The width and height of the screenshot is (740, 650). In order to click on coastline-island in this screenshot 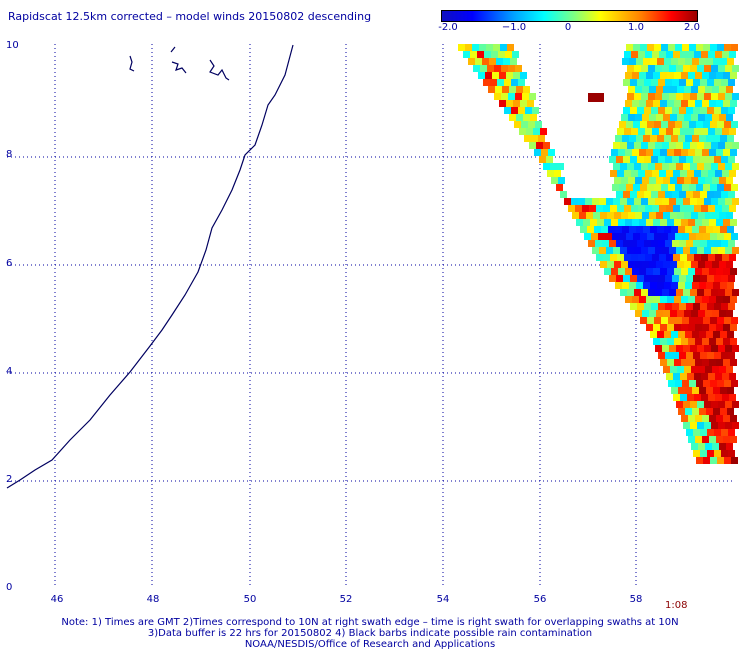, I will do `click(132, 63)`.